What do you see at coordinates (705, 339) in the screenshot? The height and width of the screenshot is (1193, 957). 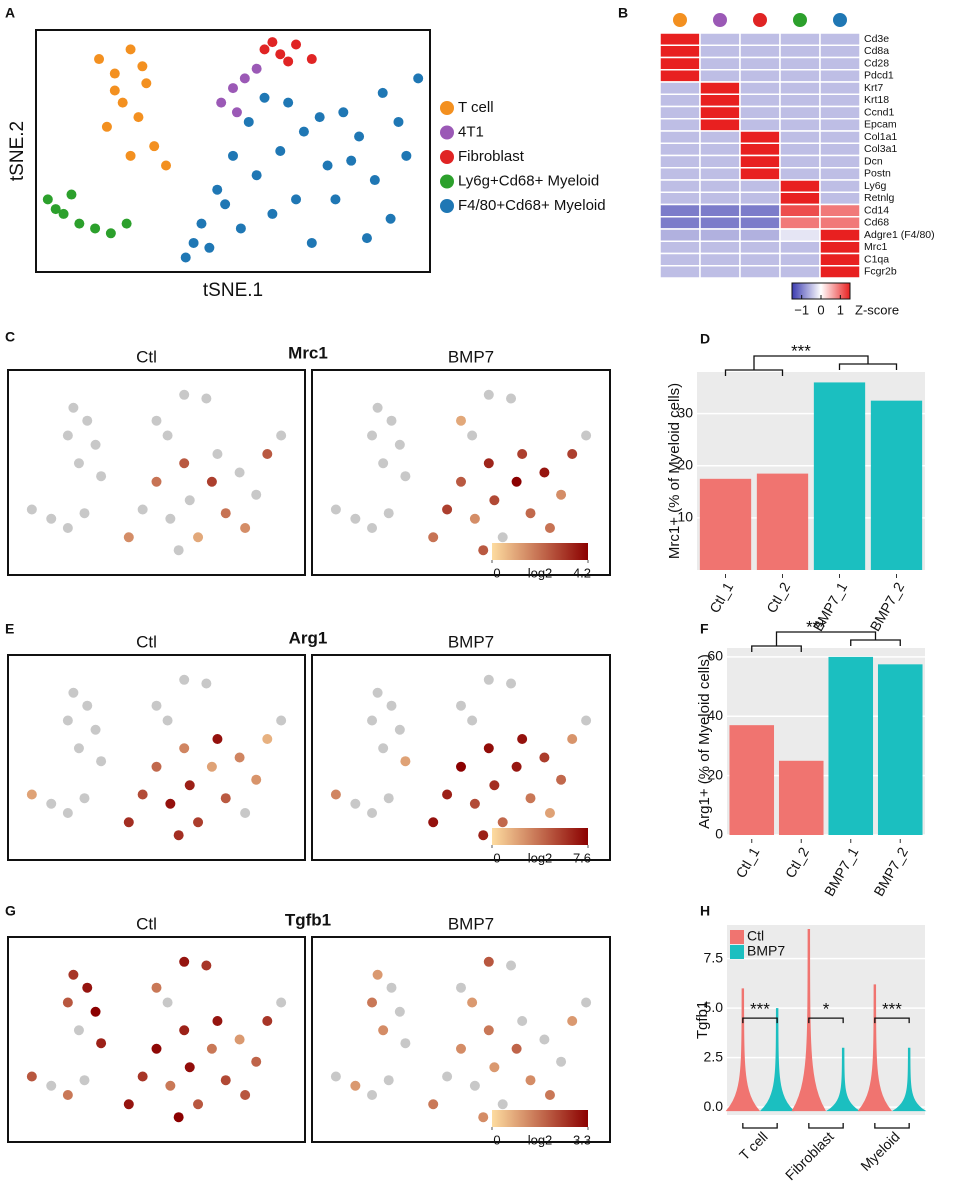 I see `panel-label: D` at bounding box center [705, 339].